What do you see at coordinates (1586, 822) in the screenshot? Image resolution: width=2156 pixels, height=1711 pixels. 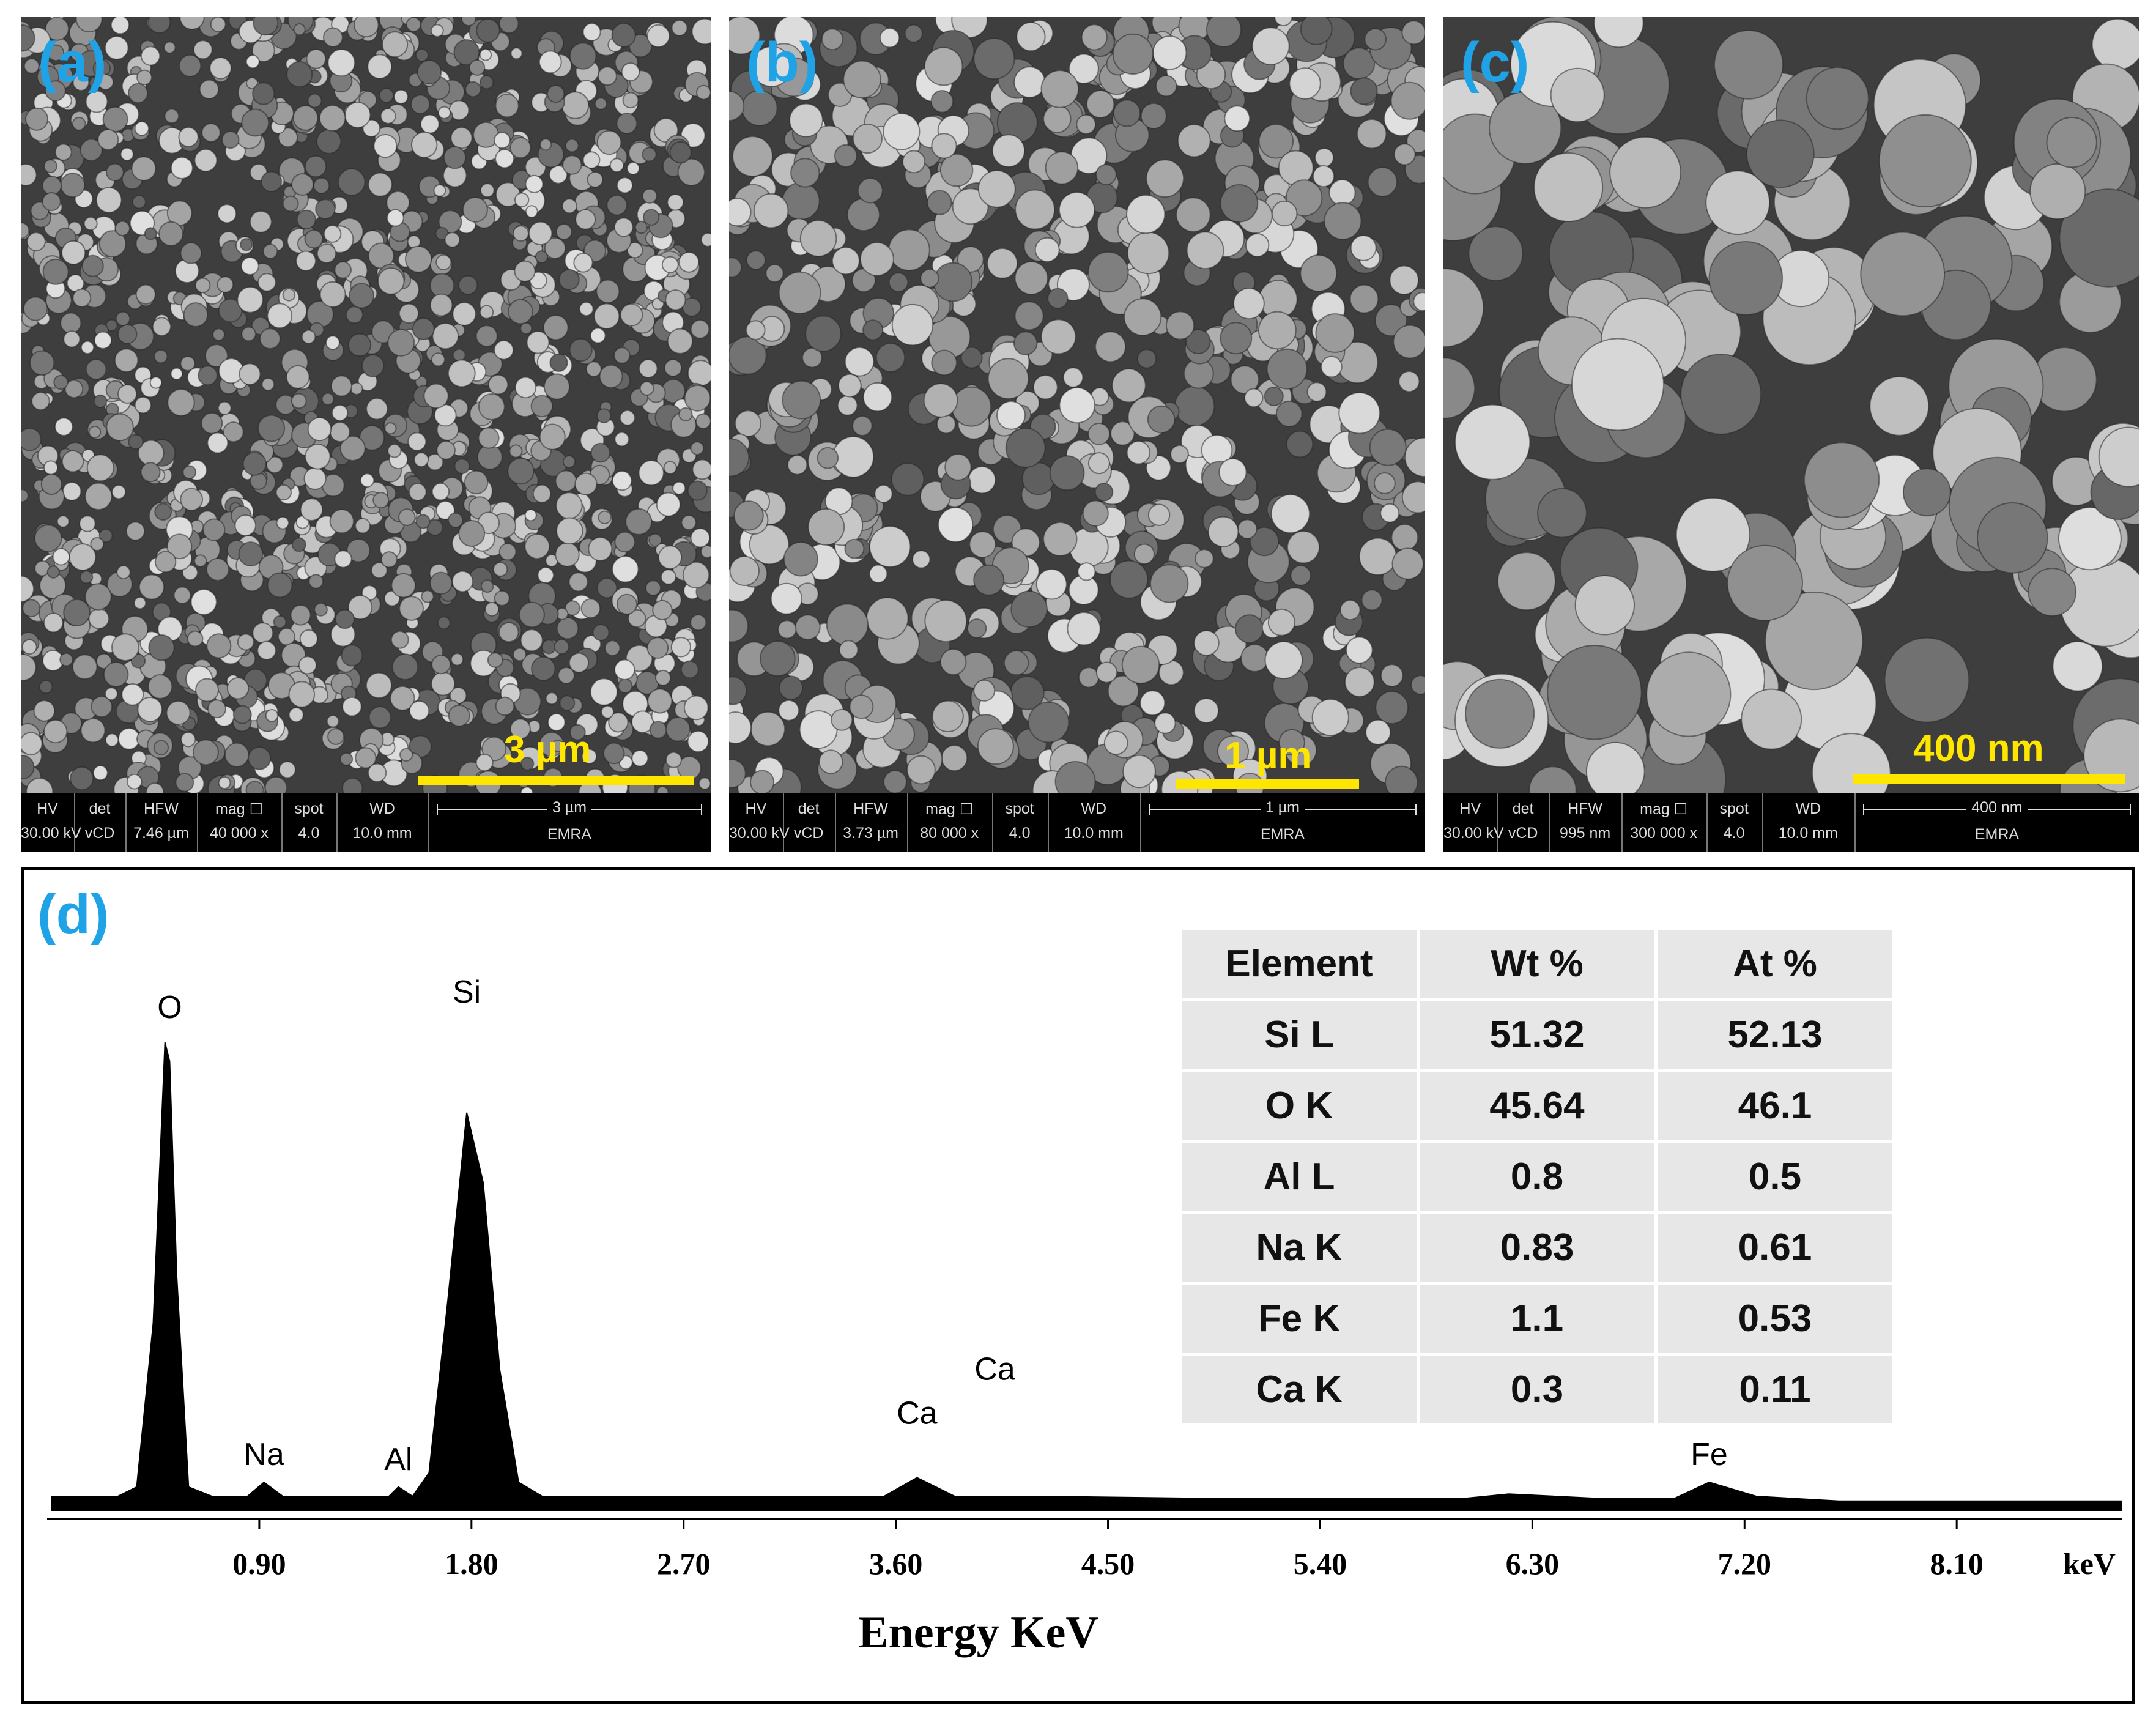 I see `databar-field: HFW 995 nm` at bounding box center [1586, 822].